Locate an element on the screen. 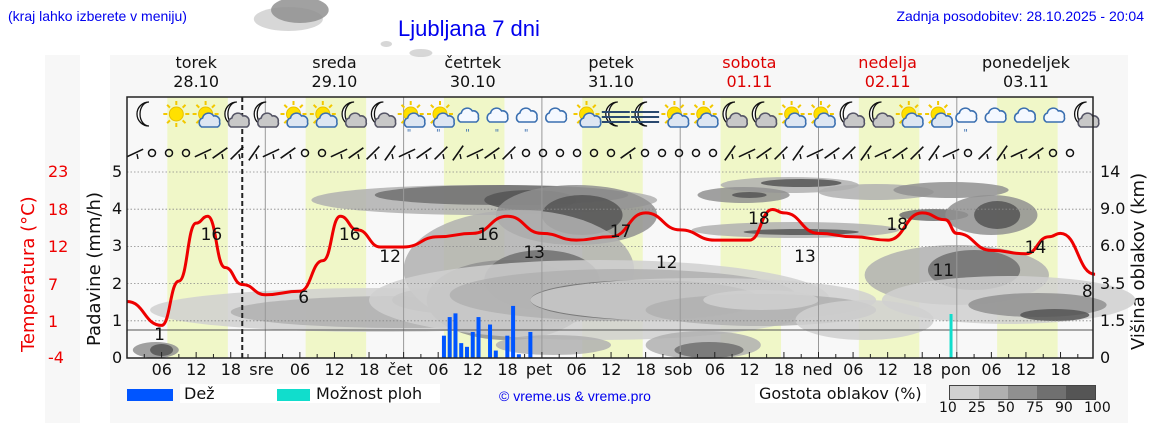 The height and width of the screenshot is (443, 1152). day-label-6: ponedeljek 03.11 is located at coordinates (1025, 72).